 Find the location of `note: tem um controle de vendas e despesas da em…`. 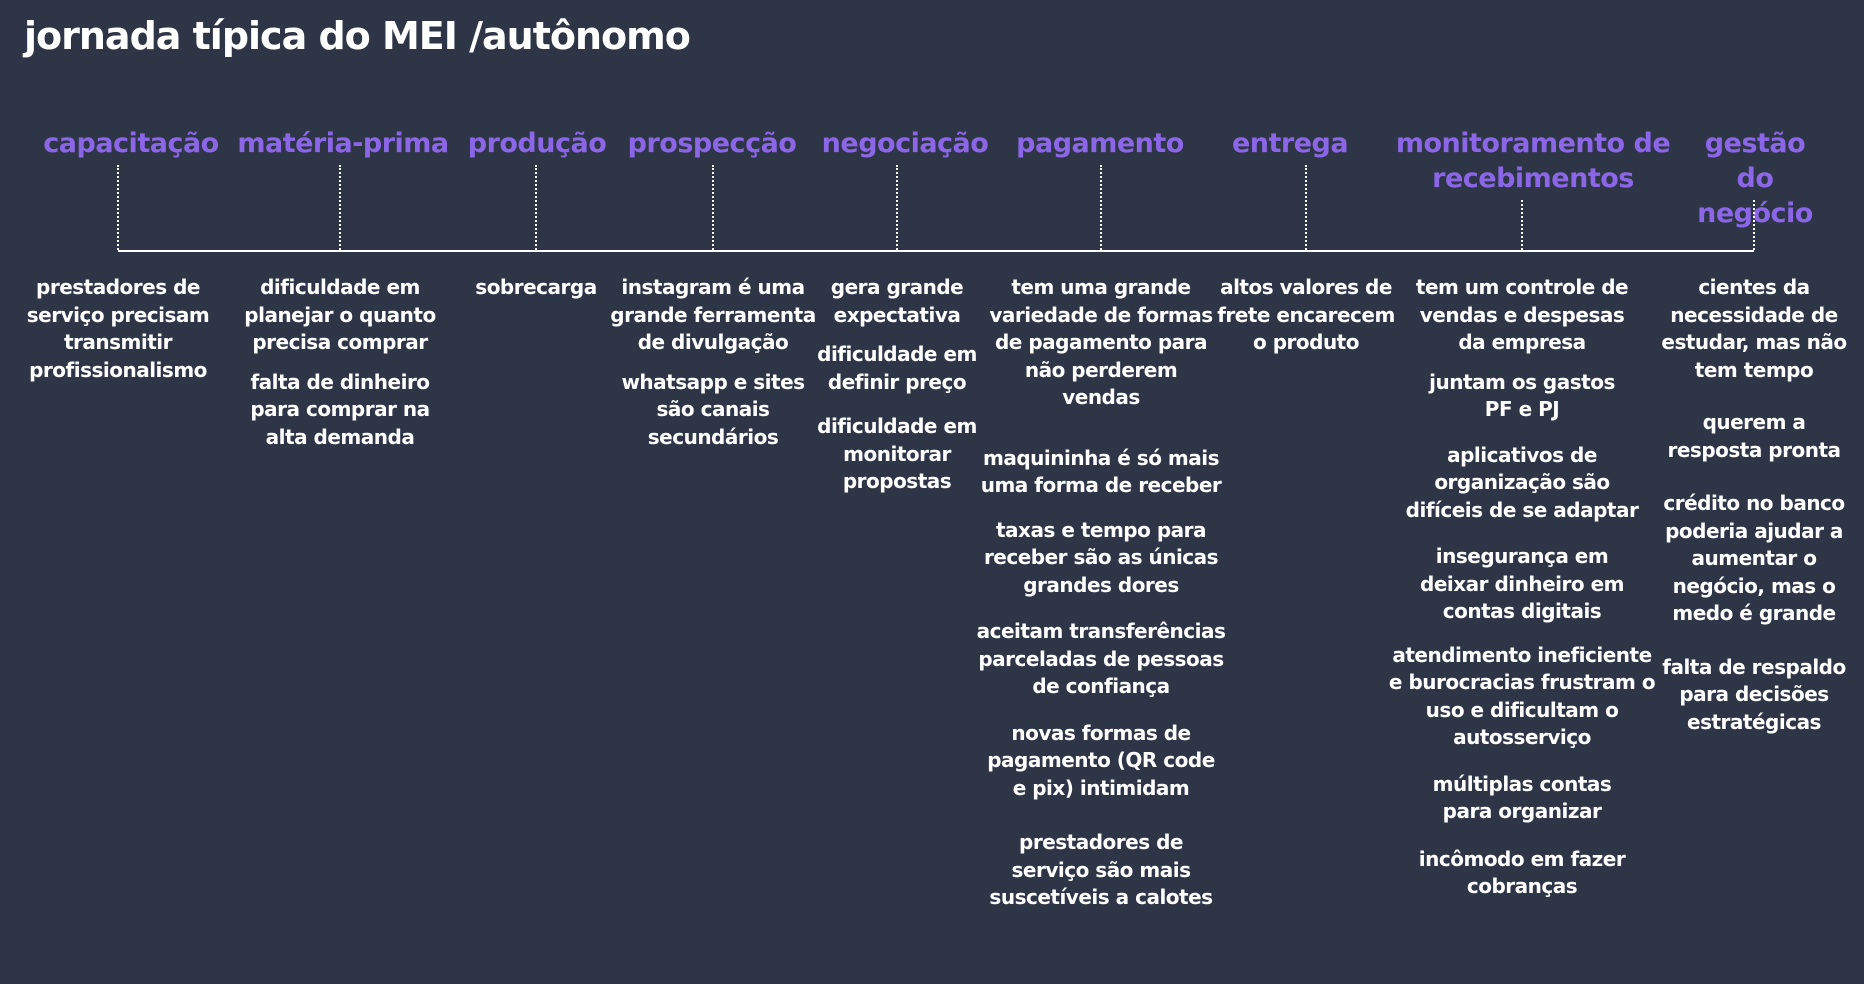

note: tem um controle de vendas e despesas da em… is located at coordinates (1522, 315).